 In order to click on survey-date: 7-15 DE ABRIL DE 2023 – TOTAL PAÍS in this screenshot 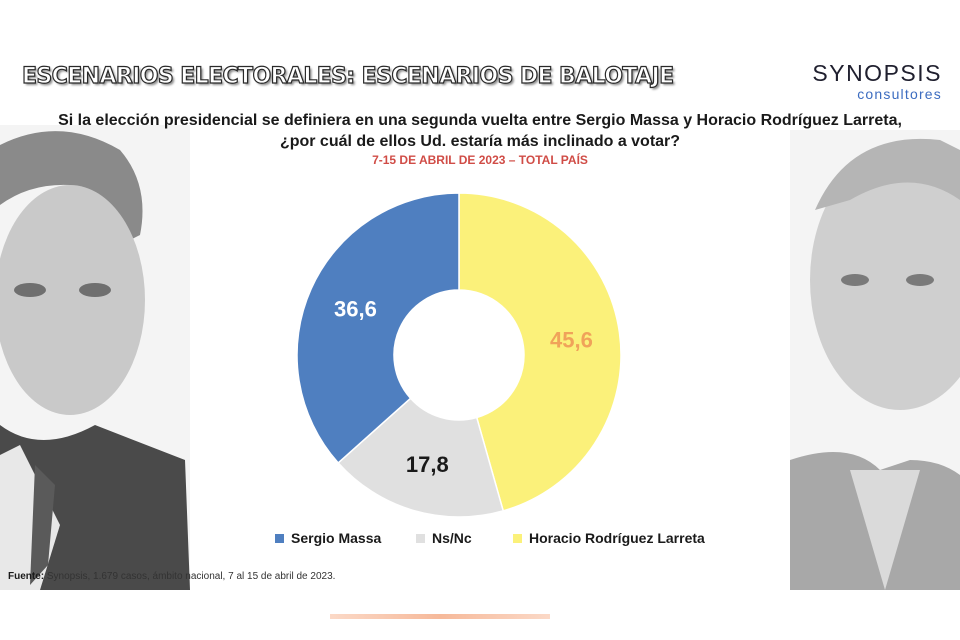, I will do `click(480, 160)`.